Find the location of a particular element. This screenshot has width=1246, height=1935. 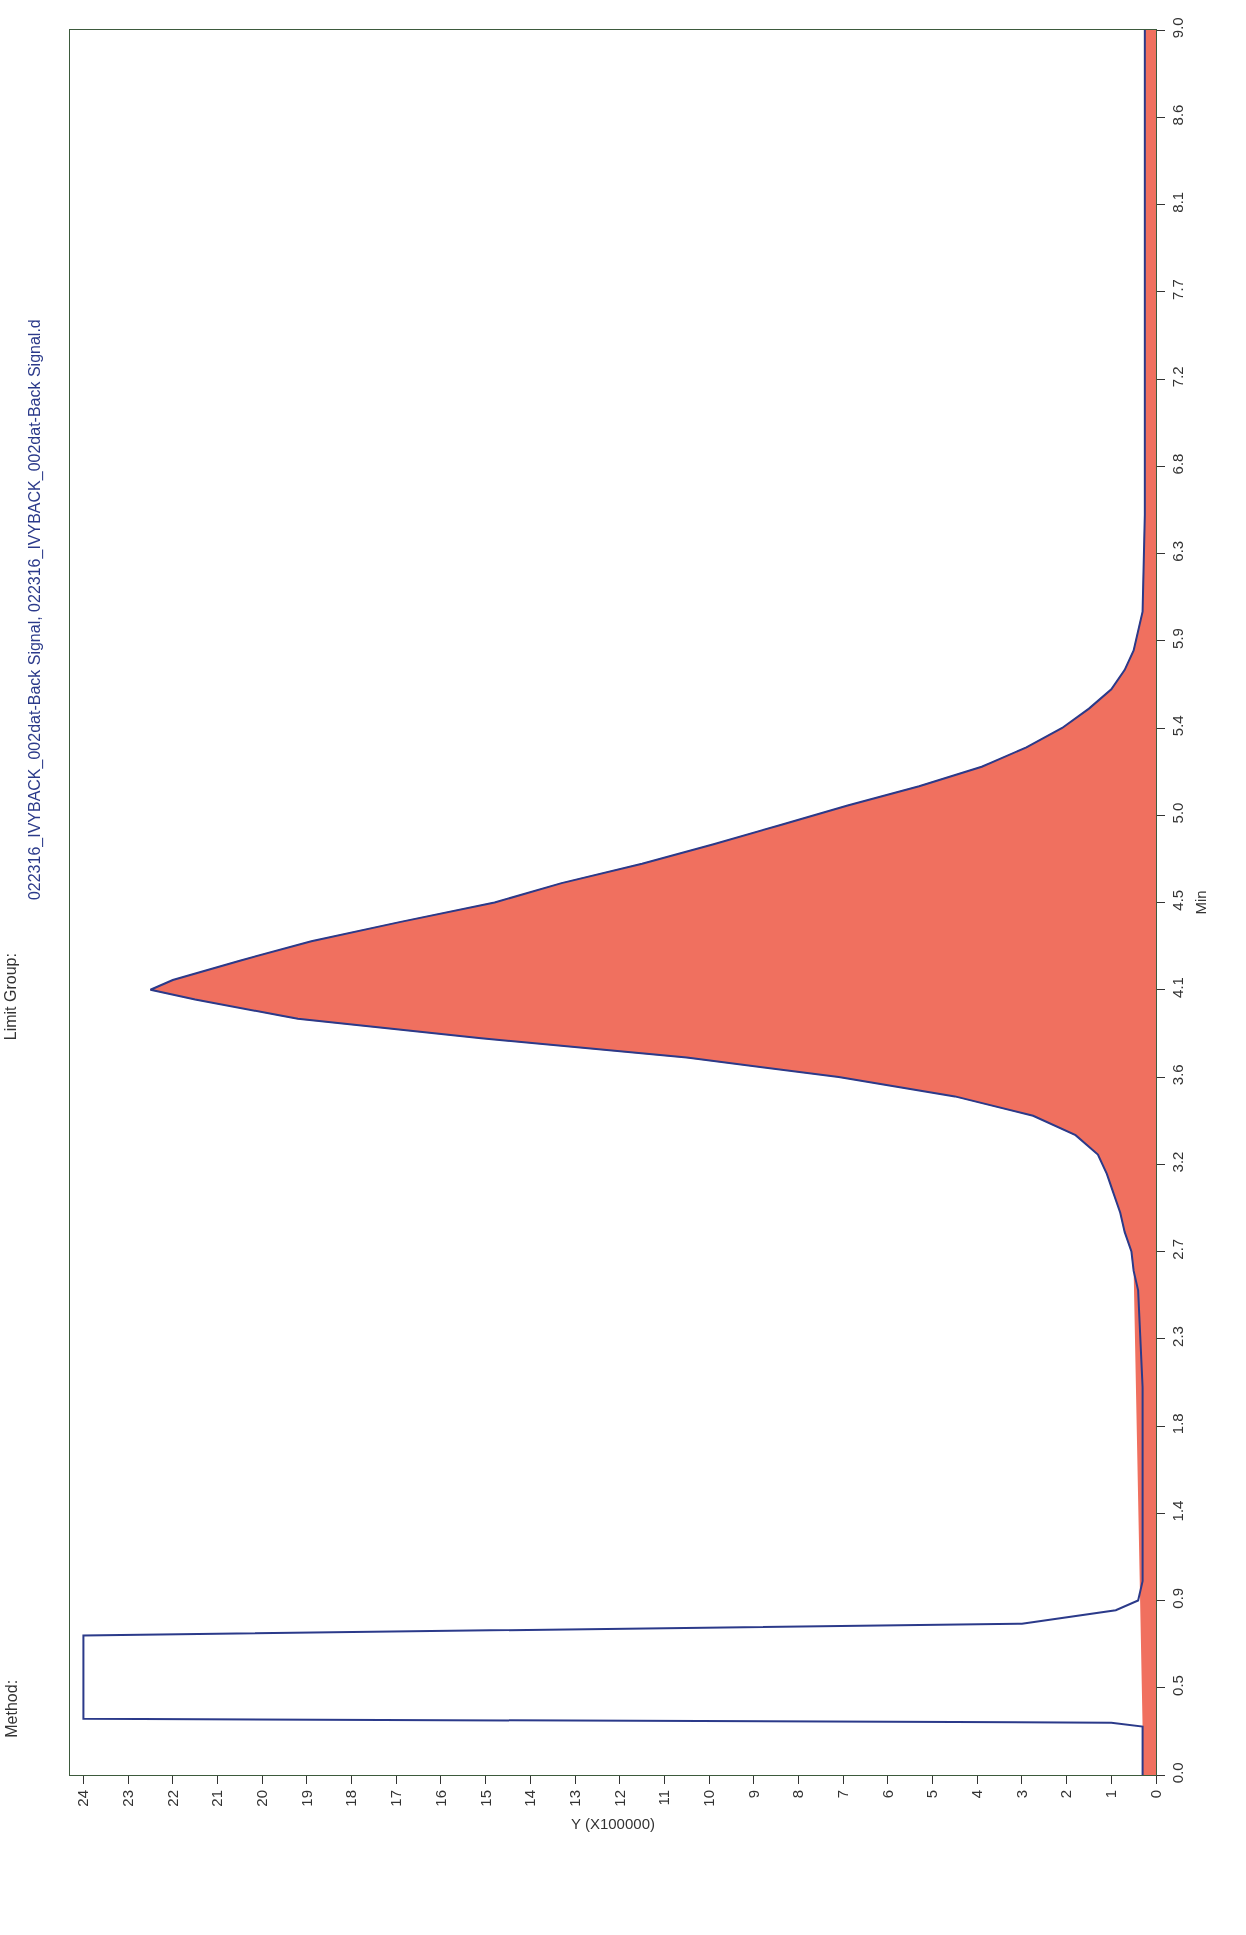

x-tick-label: 18 is located at coordinates (351, 1798).